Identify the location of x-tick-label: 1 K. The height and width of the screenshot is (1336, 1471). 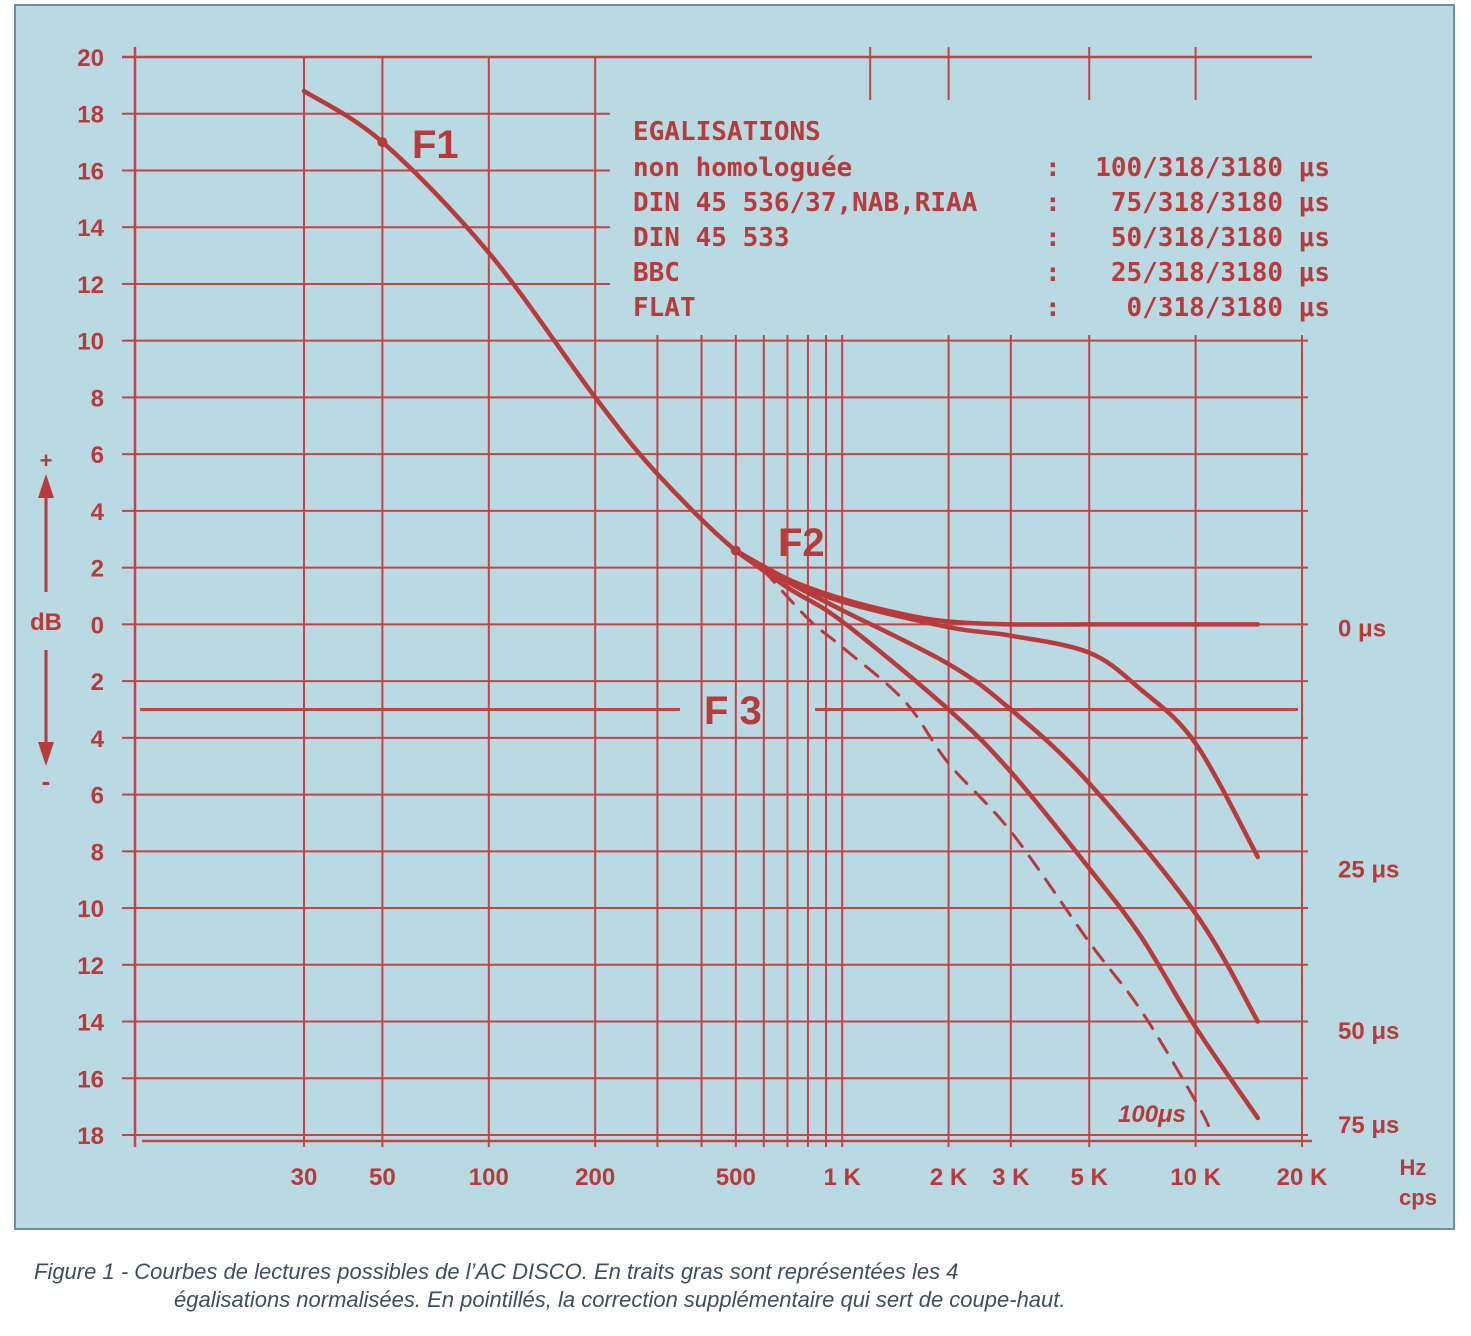
(843, 1177).